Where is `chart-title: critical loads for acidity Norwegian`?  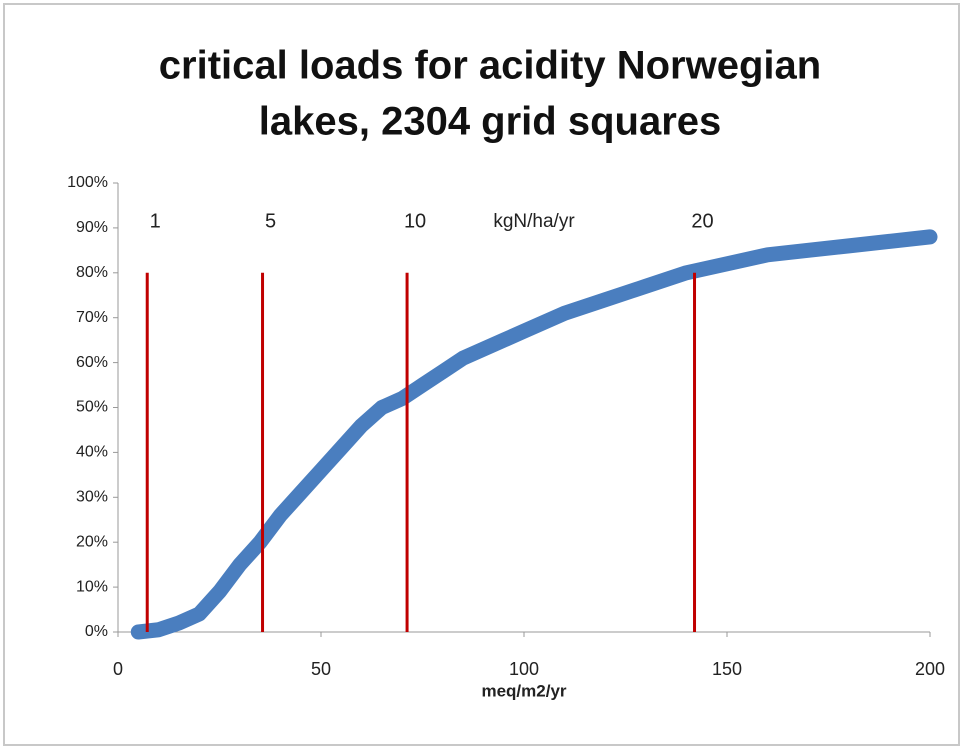 chart-title: critical loads for acidity Norwegian is located at coordinates (490, 66).